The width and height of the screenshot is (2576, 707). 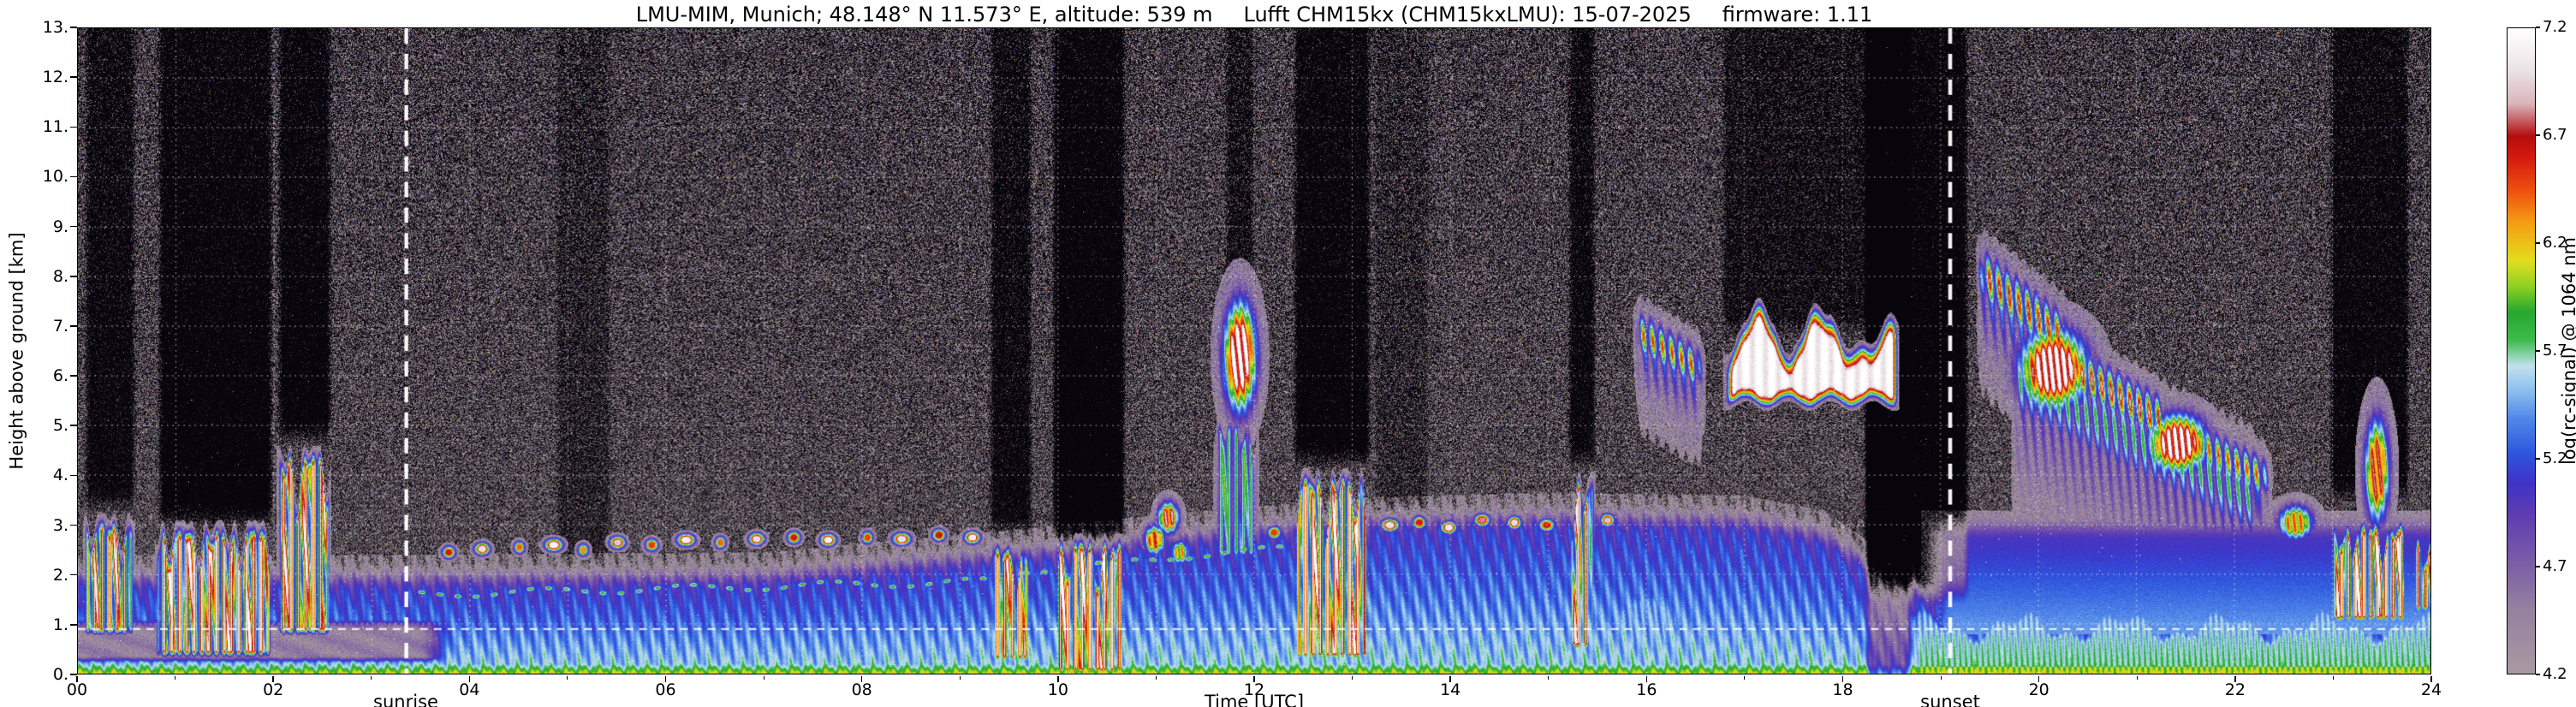 I want to click on x-tick-label: 14, so click(x=1451, y=689).